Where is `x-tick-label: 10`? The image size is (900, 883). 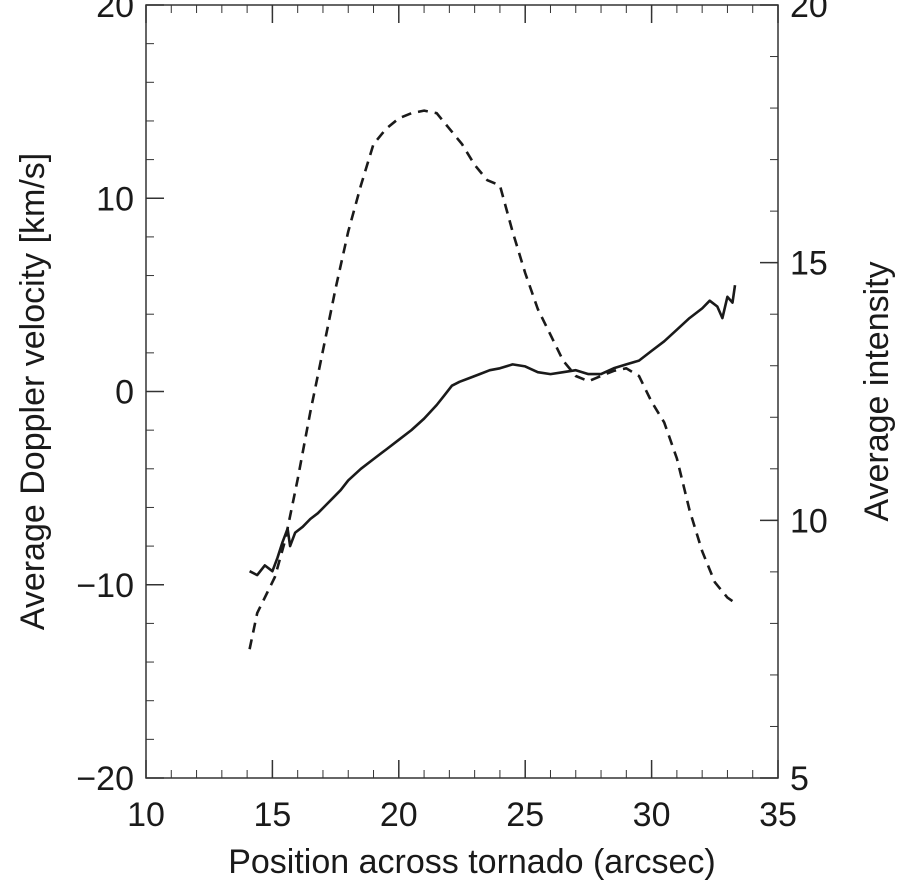
x-tick-label: 10 is located at coordinates (146, 815).